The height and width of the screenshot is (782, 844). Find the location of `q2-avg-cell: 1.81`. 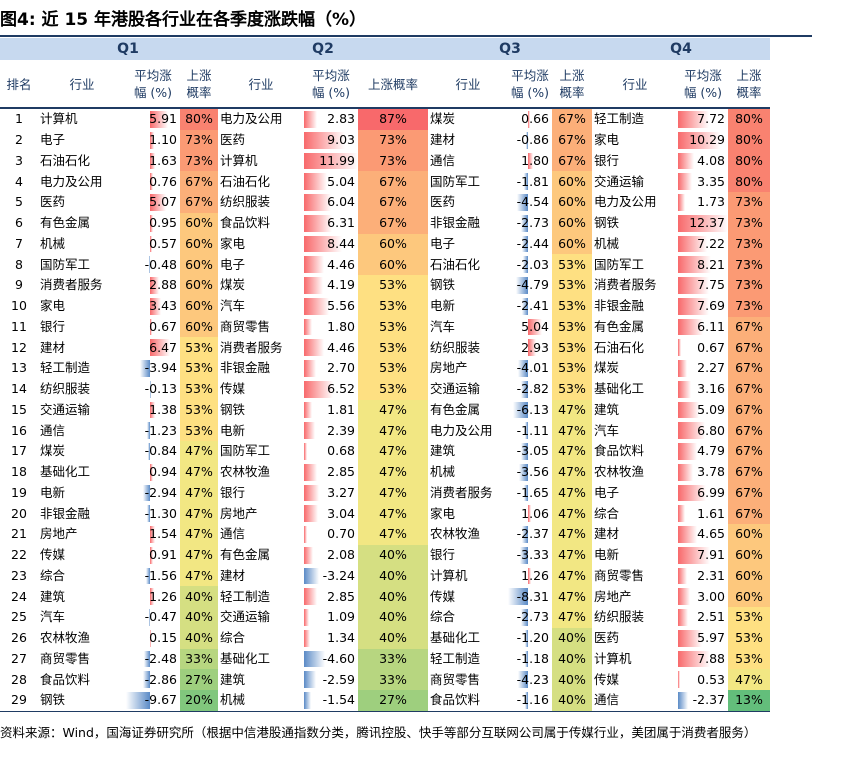

q2-avg-cell: 1.81 is located at coordinates (331, 410).